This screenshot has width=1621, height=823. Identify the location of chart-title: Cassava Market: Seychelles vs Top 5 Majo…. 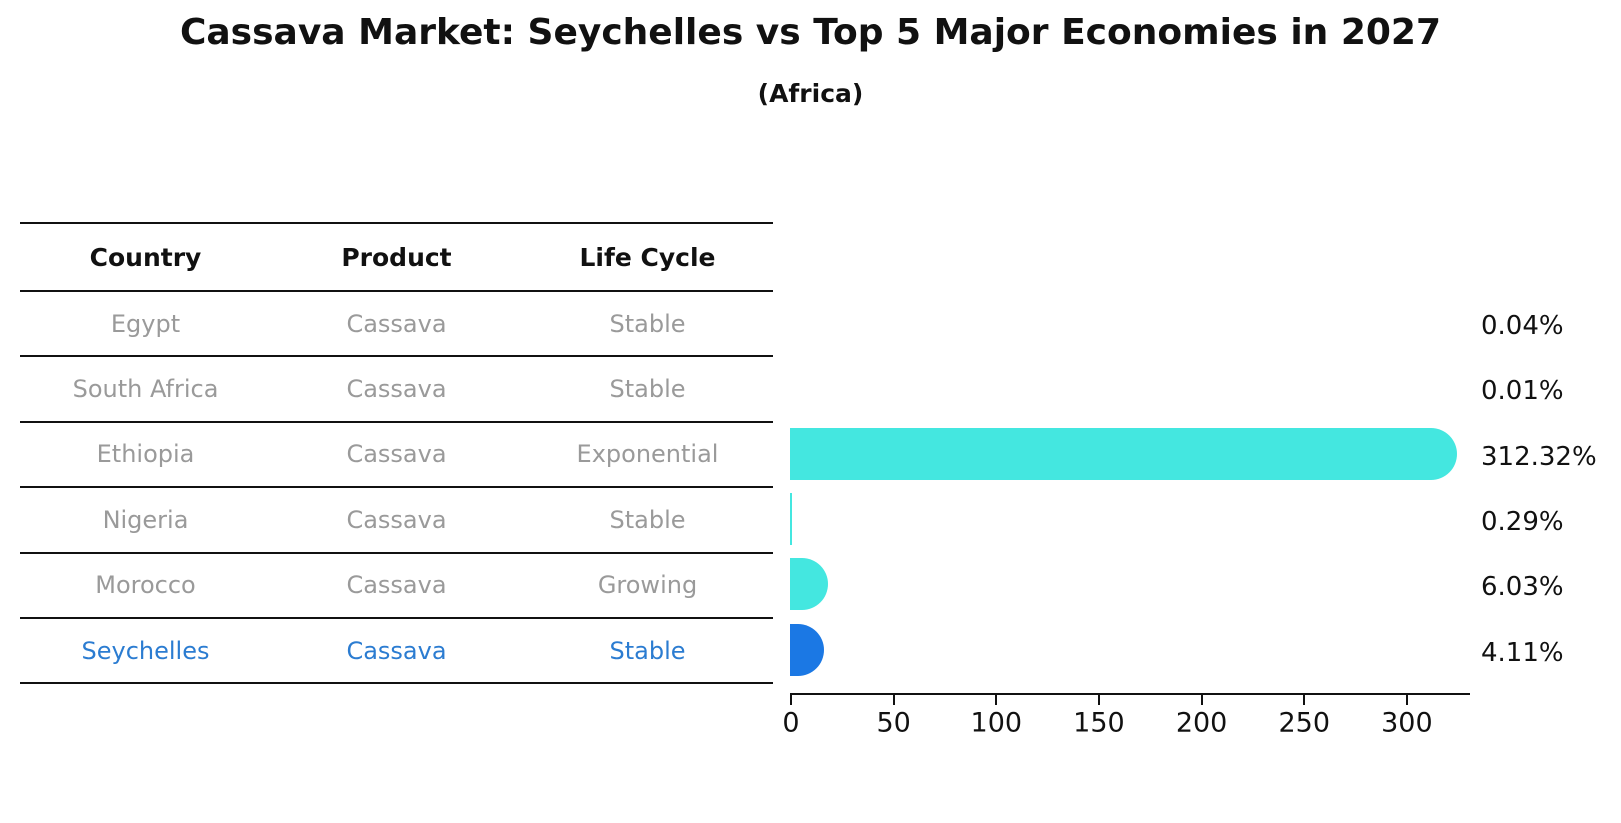
(810, 32).